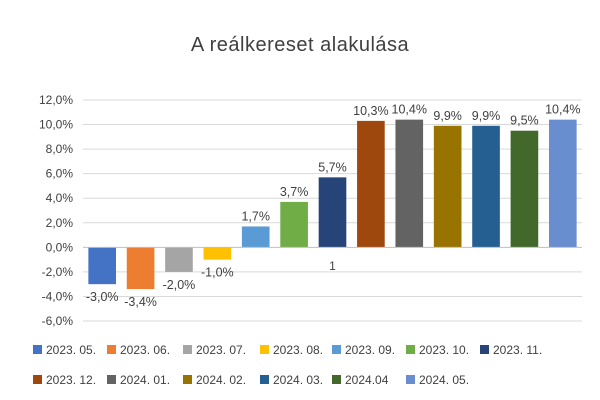  I want to click on data-label: 10,3%, so click(370, 111).